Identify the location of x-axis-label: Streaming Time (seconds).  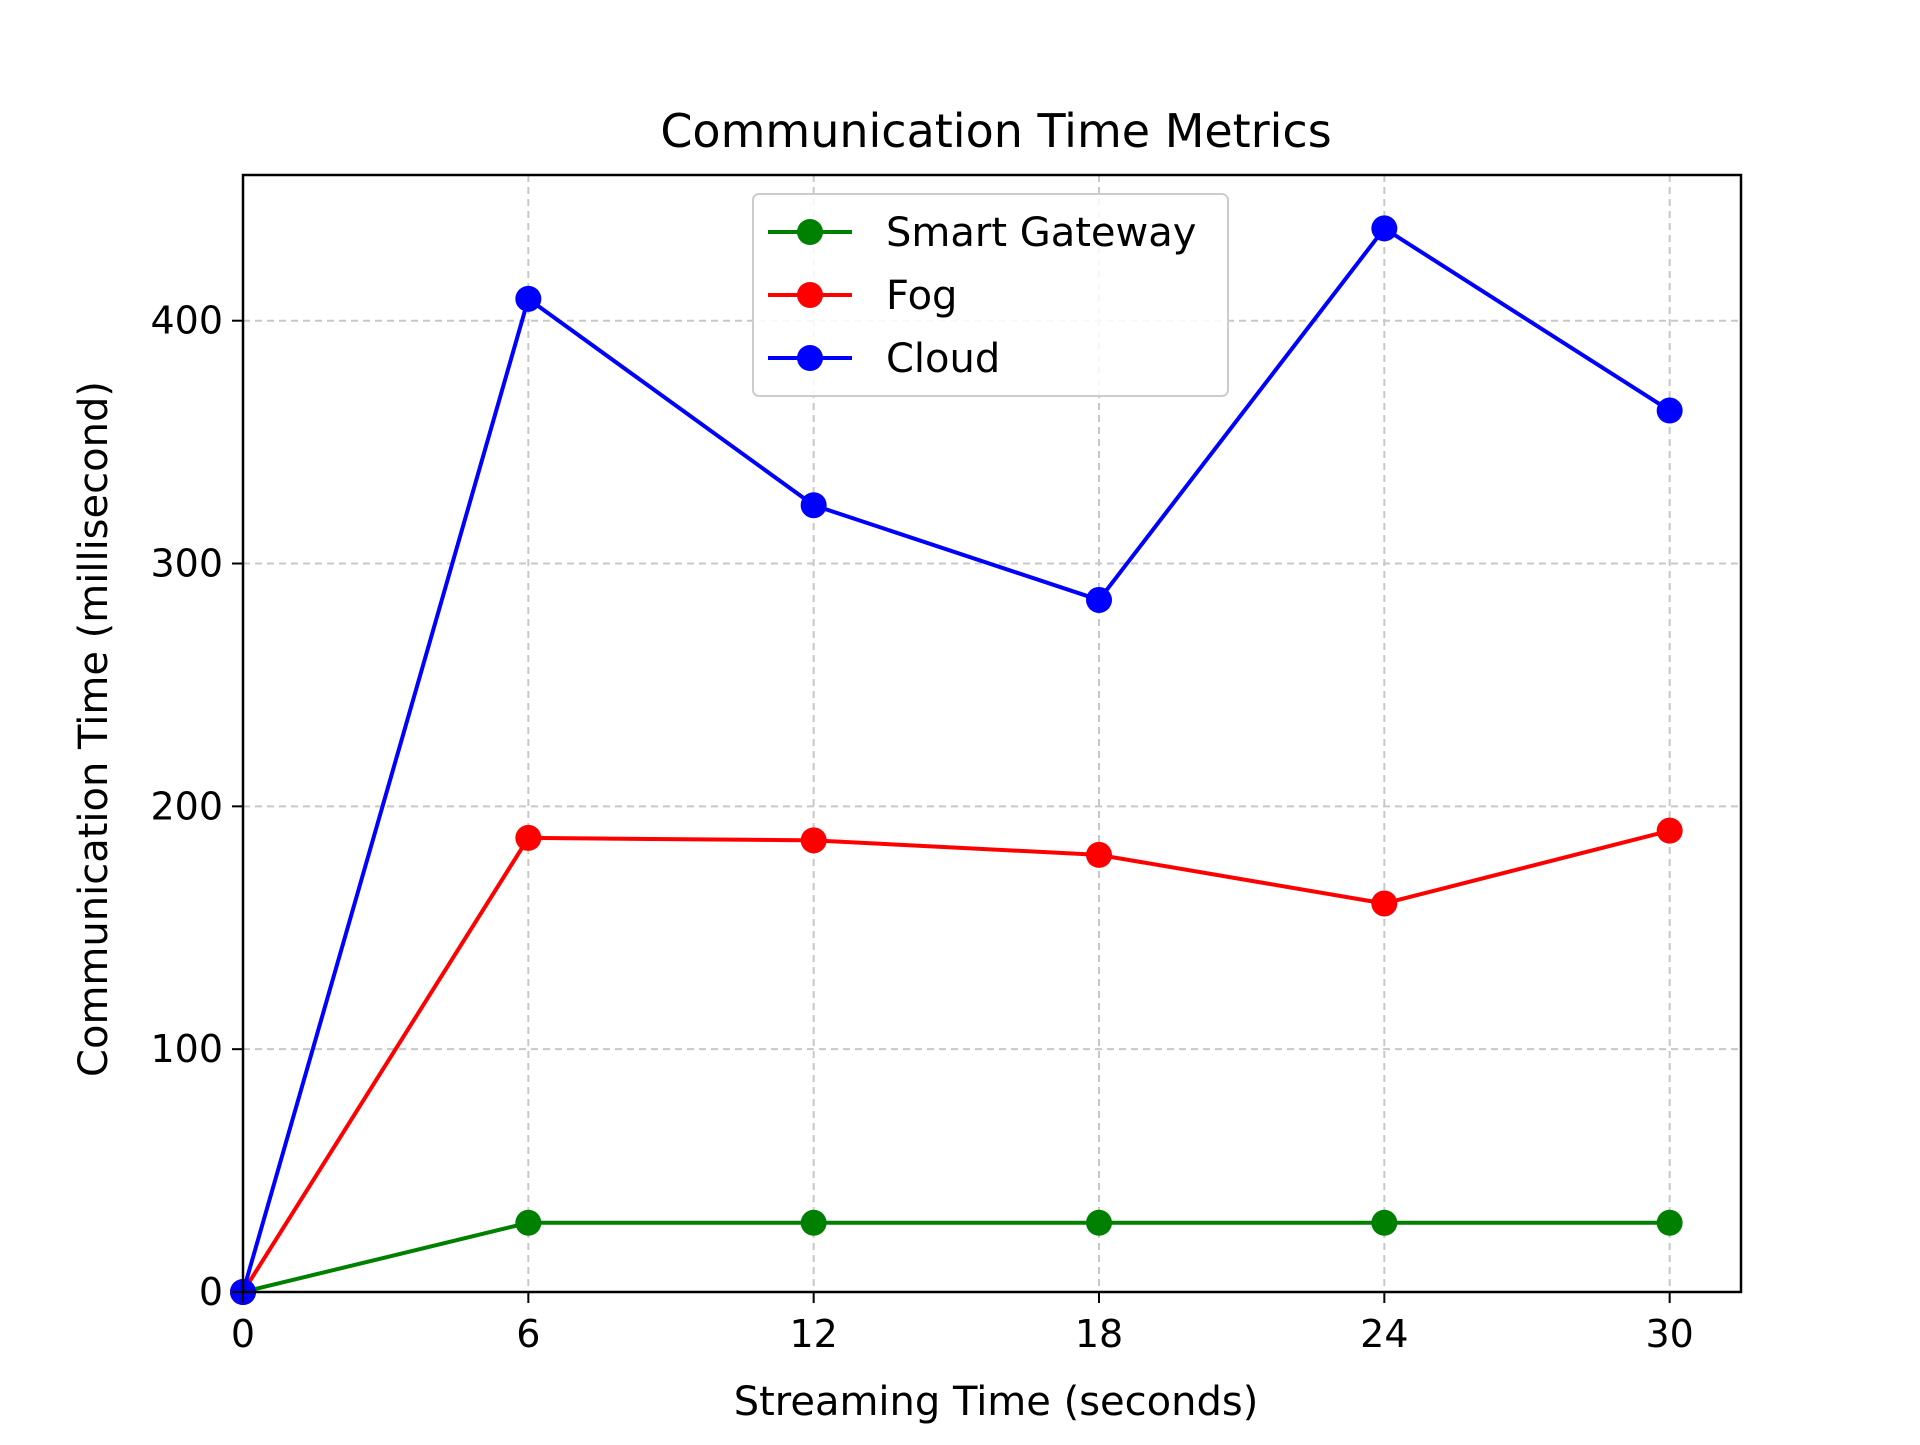
(996, 1402).